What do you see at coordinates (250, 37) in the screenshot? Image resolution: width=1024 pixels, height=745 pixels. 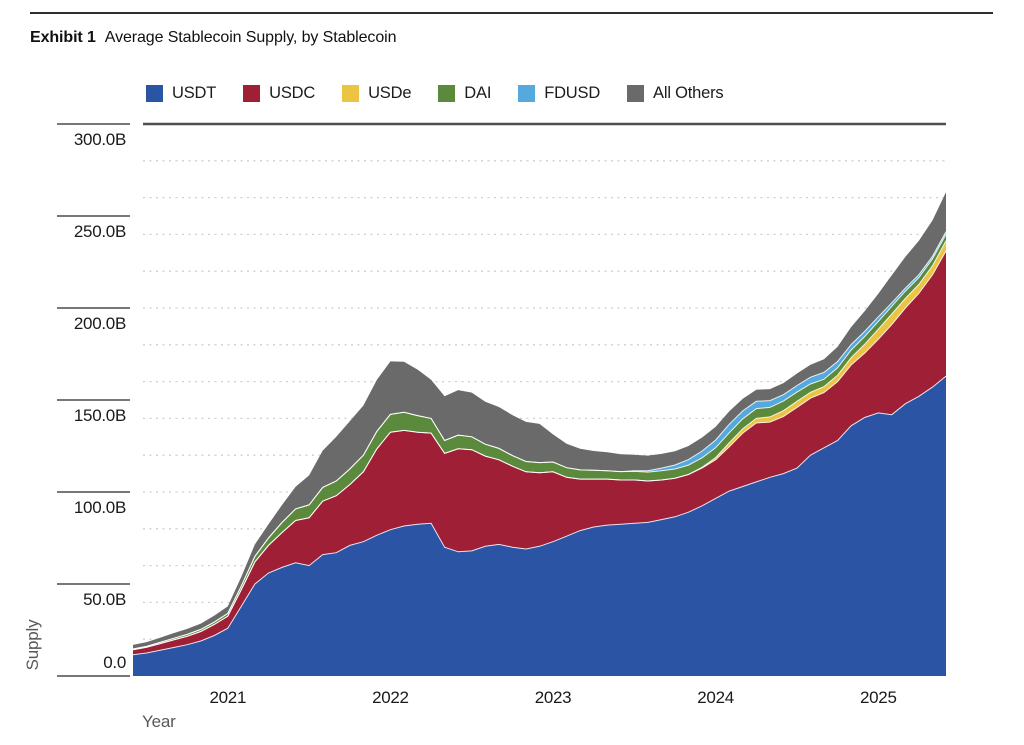 I see `chart-title: Average Stablecoin Supply, by Stablecoin` at bounding box center [250, 37].